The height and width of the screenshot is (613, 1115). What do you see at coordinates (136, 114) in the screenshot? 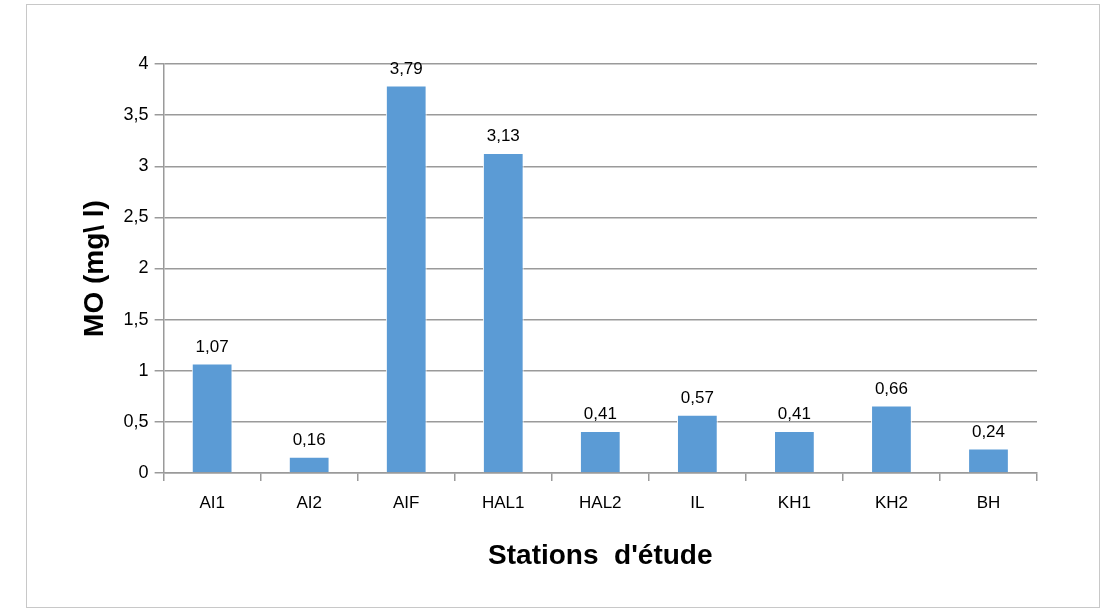
I see `y-tick-label: 3,5` at bounding box center [136, 114].